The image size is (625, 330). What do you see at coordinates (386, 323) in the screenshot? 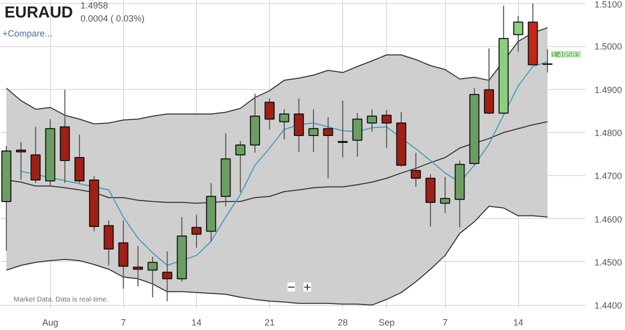
I see `x-tick-label: Sep` at bounding box center [386, 323].